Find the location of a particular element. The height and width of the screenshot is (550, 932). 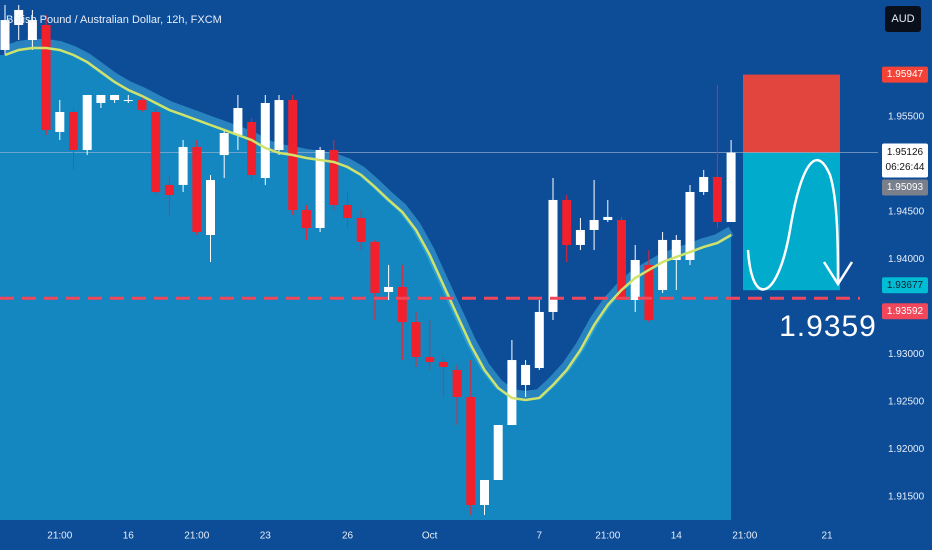

annotation: 1.9359 is located at coordinates (828, 326).